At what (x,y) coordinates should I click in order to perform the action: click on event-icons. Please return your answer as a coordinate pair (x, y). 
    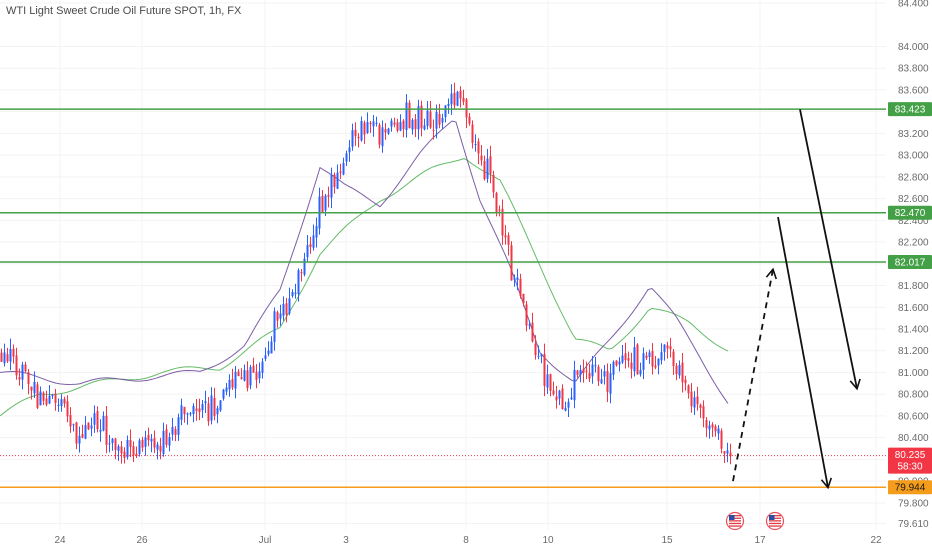
    Looking at the image, I should click on (755, 521).